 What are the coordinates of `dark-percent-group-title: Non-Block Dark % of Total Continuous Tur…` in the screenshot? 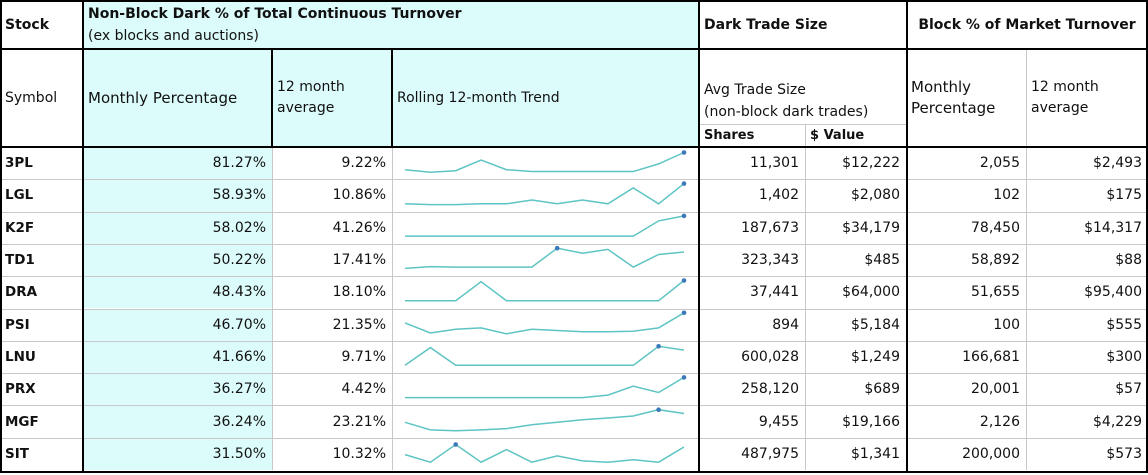 It's located at (275, 13).